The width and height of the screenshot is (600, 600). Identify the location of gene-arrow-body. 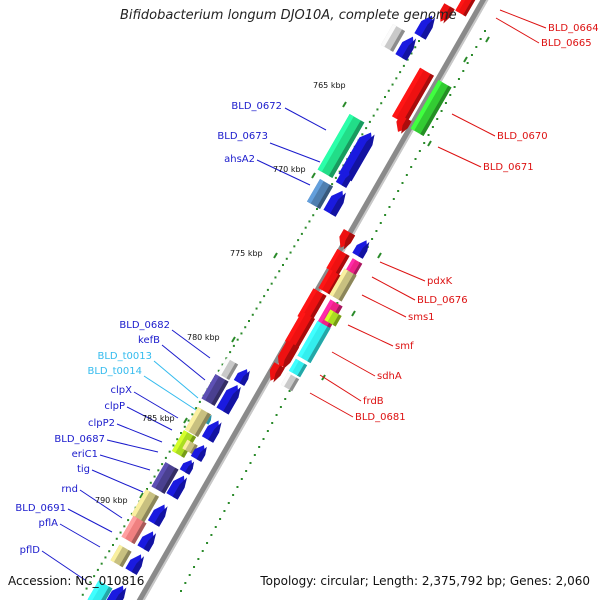
(227, 400).